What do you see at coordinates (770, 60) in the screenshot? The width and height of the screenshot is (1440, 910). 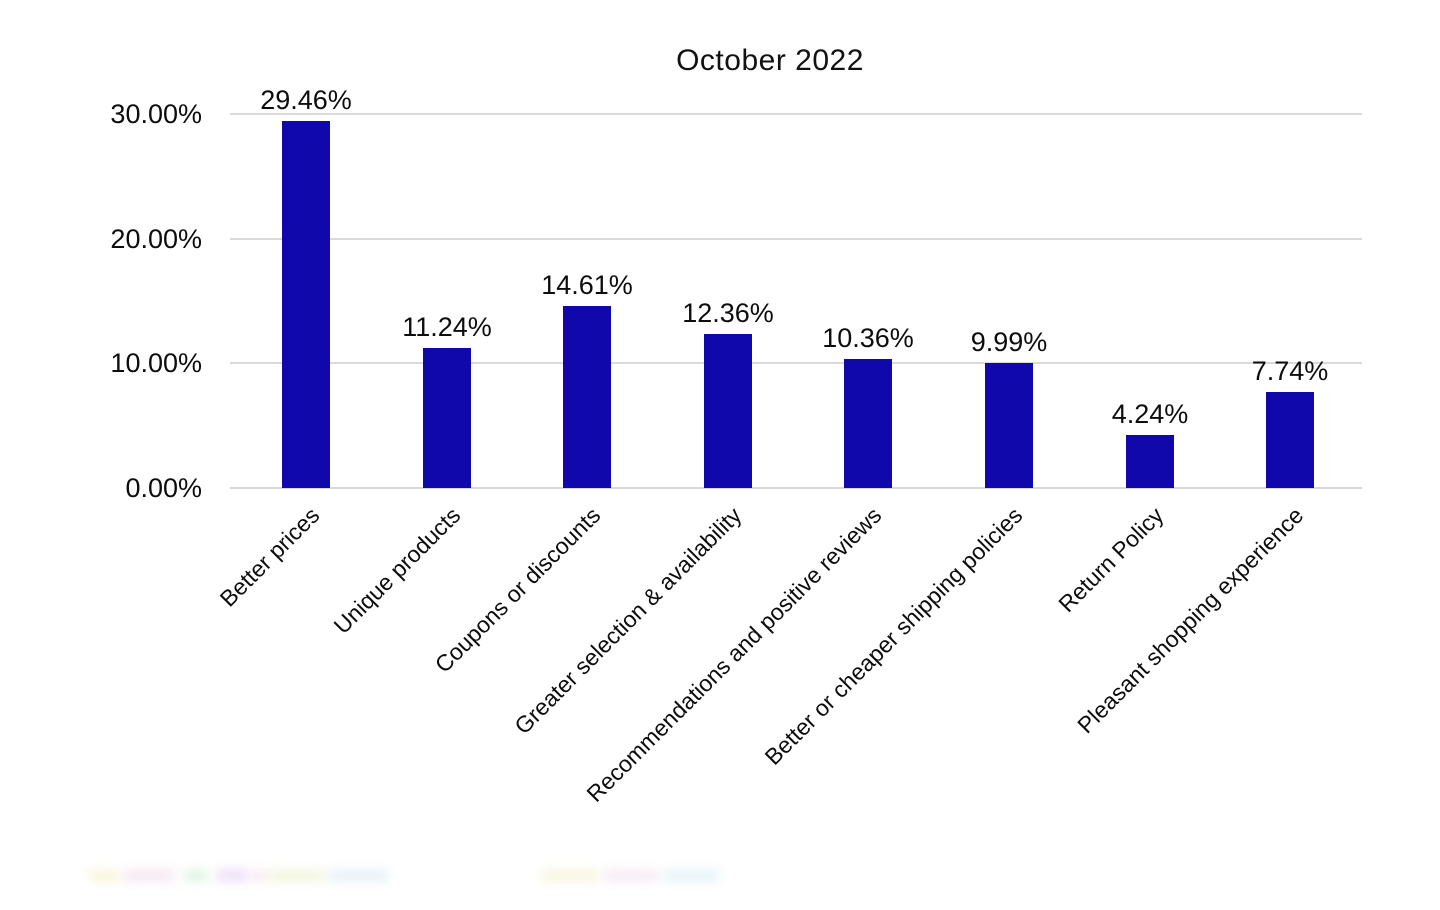 I see `chart-title: October 2022` at bounding box center [770, 60].